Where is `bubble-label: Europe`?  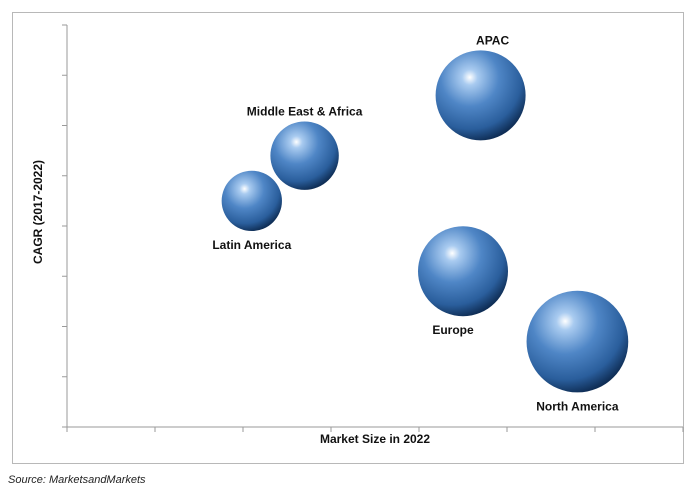
bubble-label: Europe is located at coordinates (453, 330).